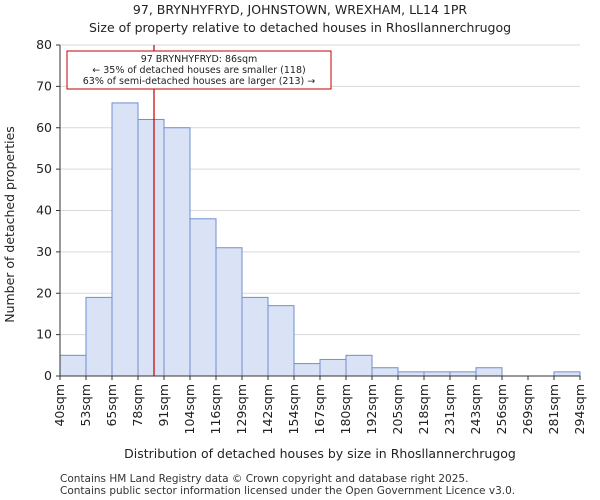  What do you see at coordinates (59, 405) in the screenshot?
I see `x-tick-label: 40sqm` at bounding box center [59, 405].